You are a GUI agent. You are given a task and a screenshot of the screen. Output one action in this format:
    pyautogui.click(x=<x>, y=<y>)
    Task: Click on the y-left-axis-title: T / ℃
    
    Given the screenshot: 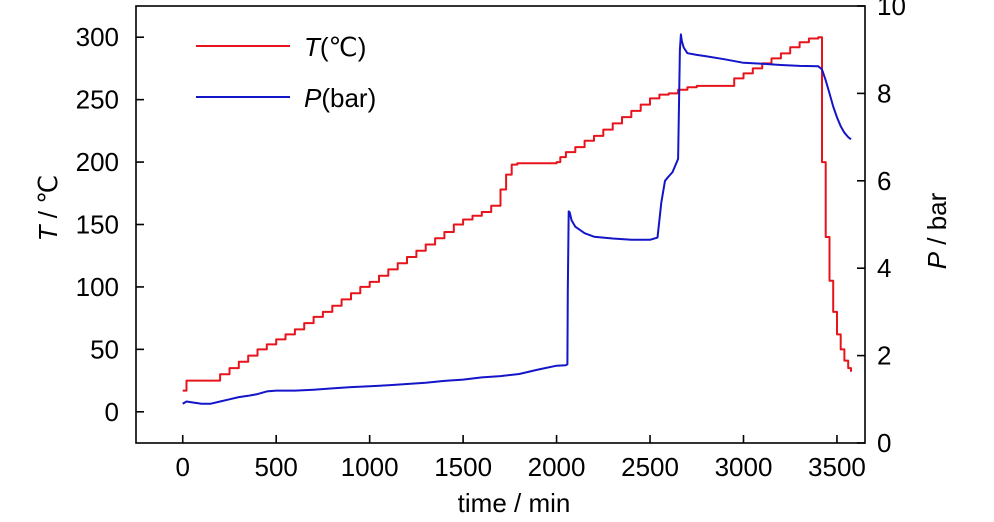 What is the action you would take?
    pyautogui.click(x=48, y=208)
    